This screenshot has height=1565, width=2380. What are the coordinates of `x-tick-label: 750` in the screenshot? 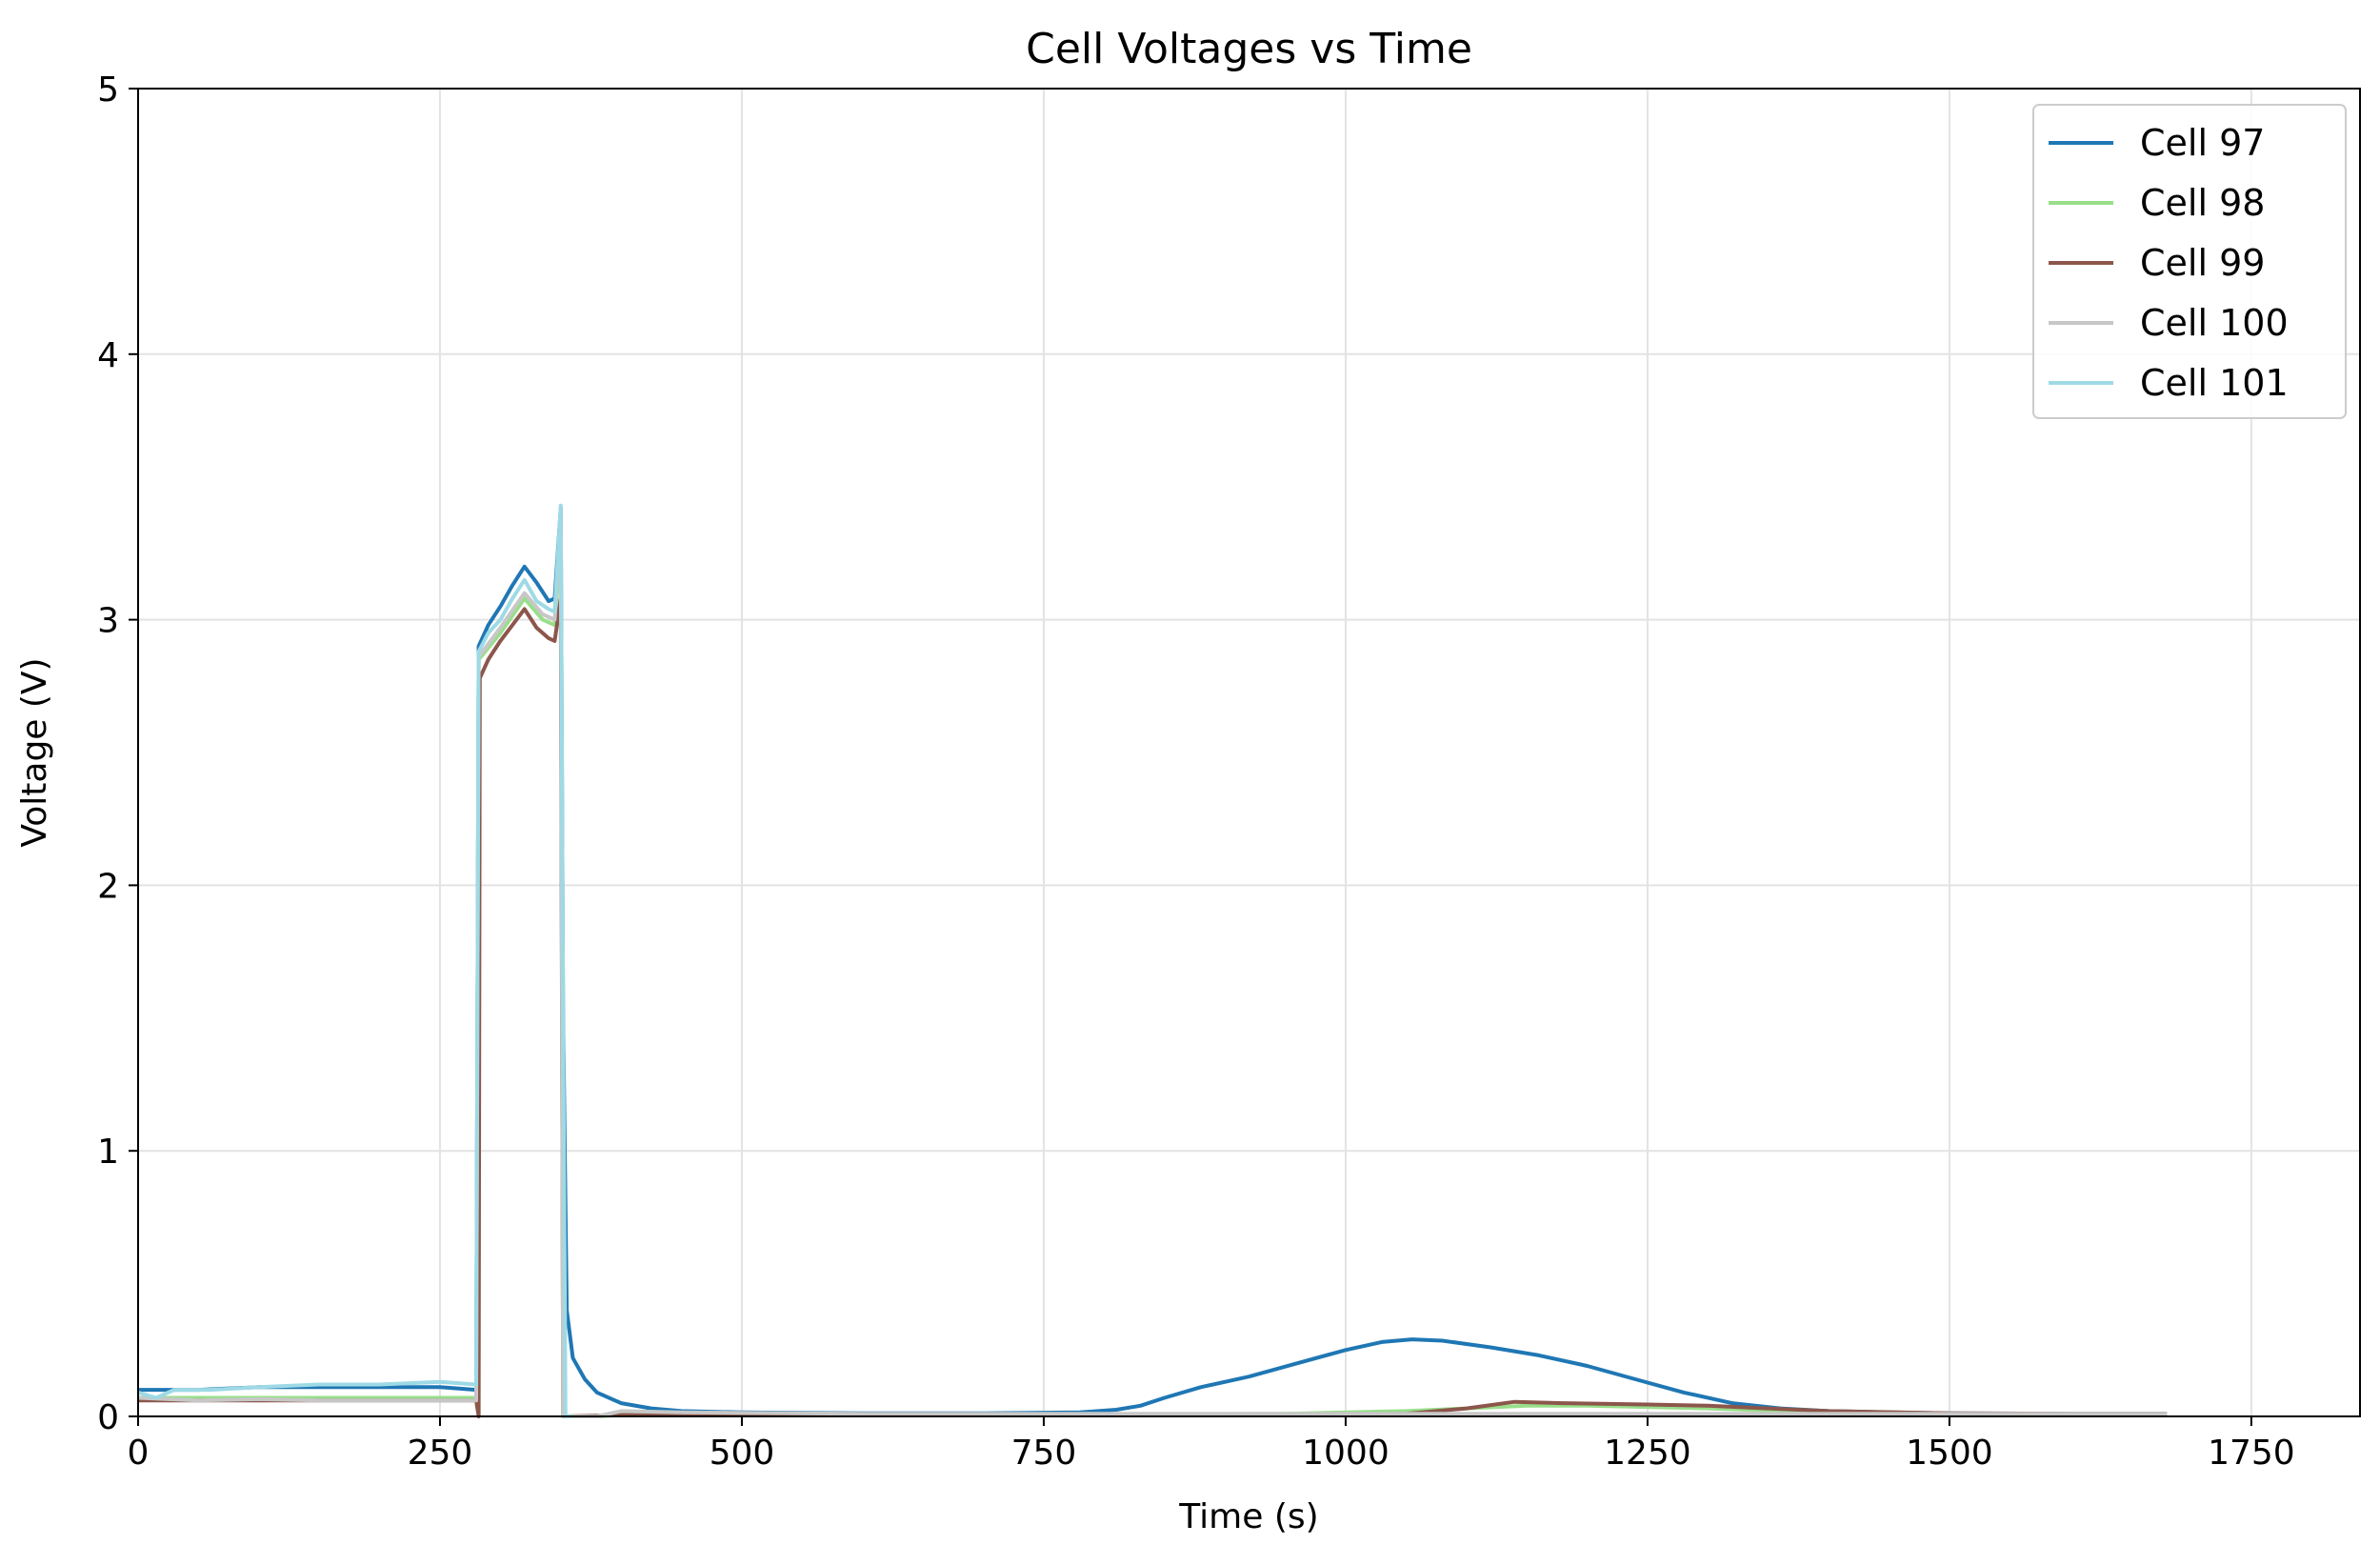 It's located at (1044, 1453).